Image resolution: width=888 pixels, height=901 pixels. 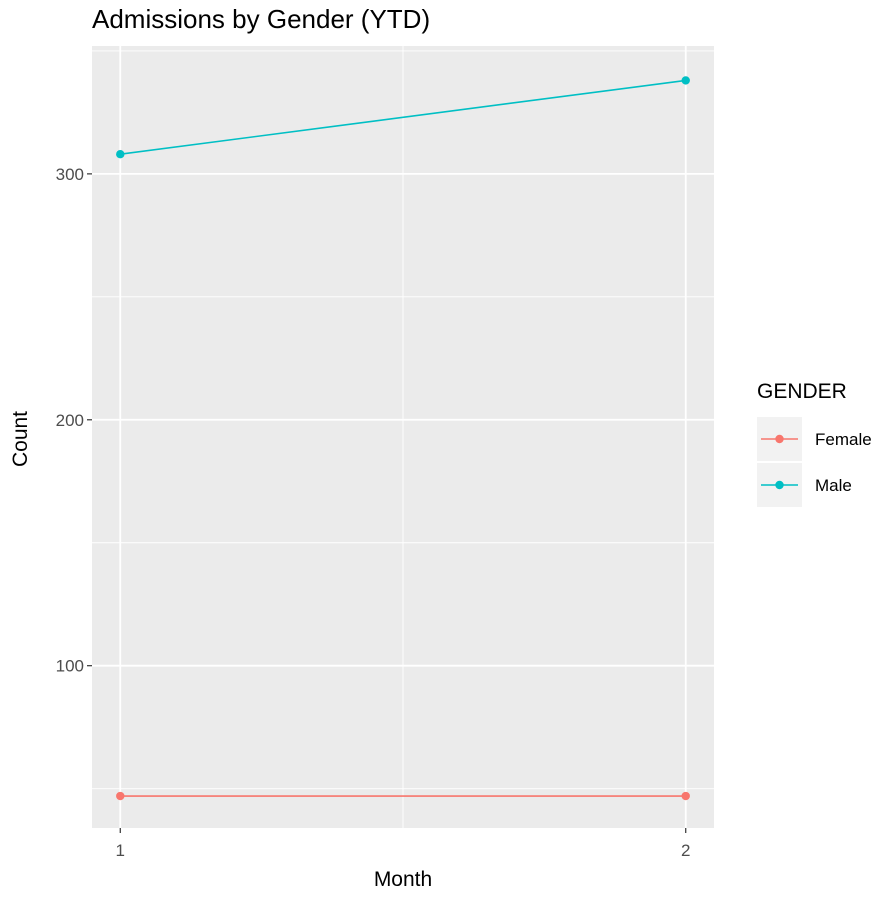 What do you see at coordinates (779, 485) in the screenshot?
I see `legend-key-point-male` at bounding box center [779, 485].